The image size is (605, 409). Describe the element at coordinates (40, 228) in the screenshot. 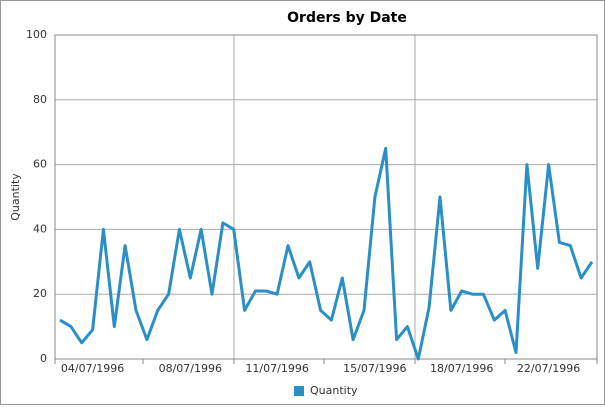

I see `y-tick-label: 40` at that location.